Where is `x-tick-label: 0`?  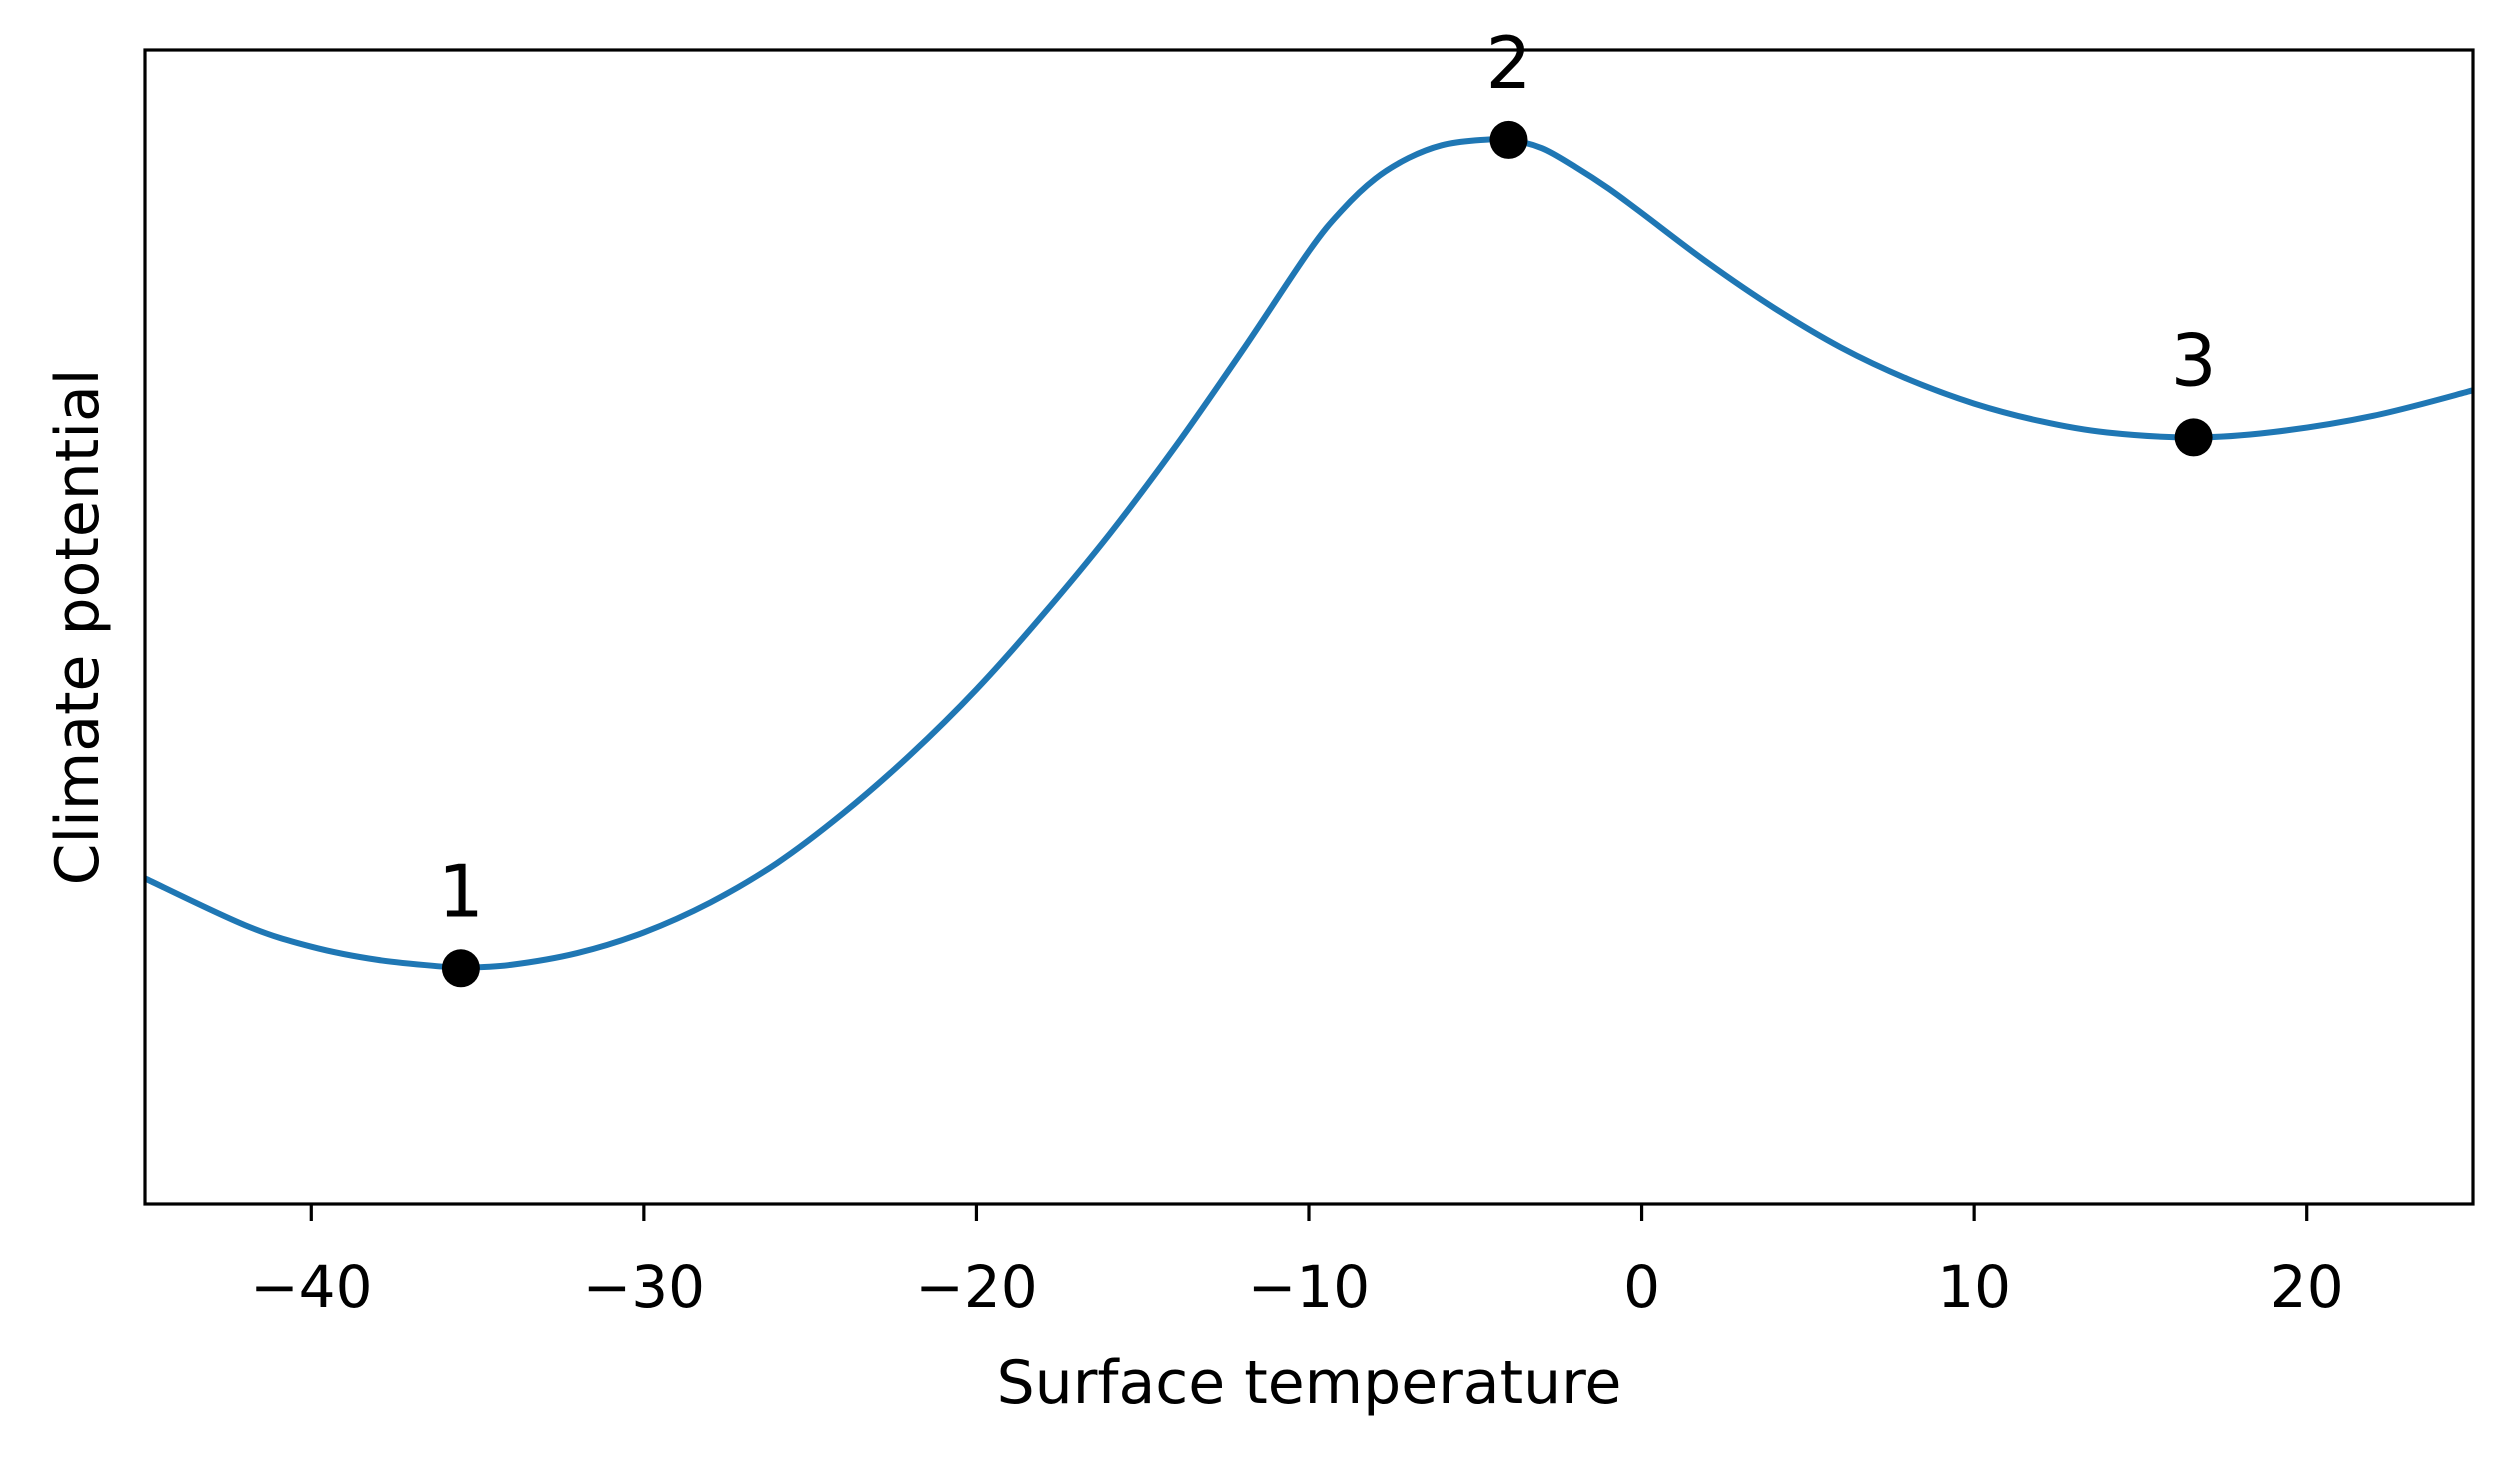
x-tick-label: 0 is located at coordinates (1641, 1287).